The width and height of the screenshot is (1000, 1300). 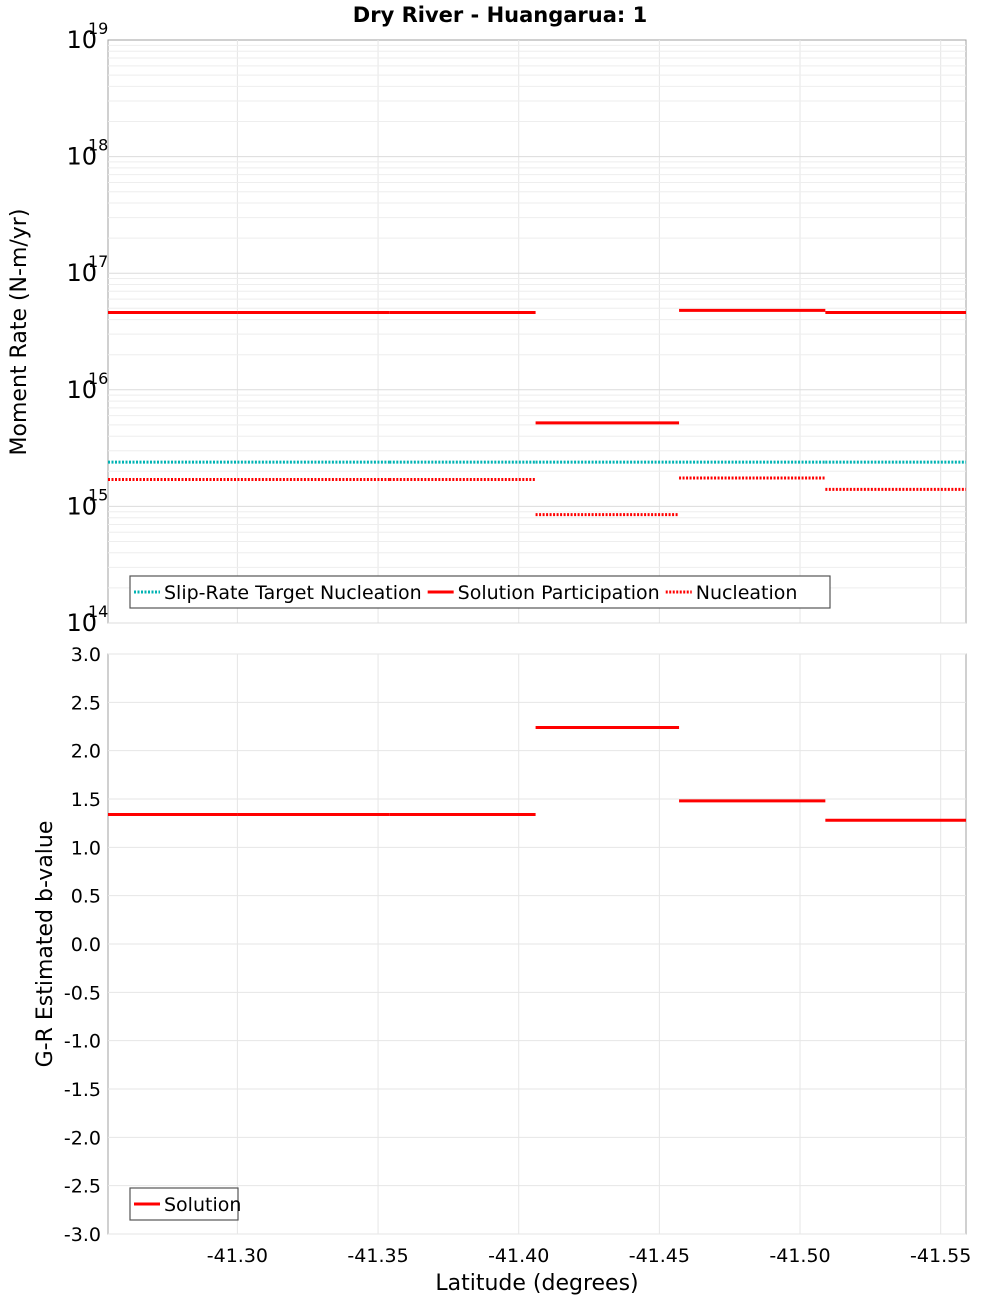 I want to click on moment-rate-series, so click(x=537, y=412).